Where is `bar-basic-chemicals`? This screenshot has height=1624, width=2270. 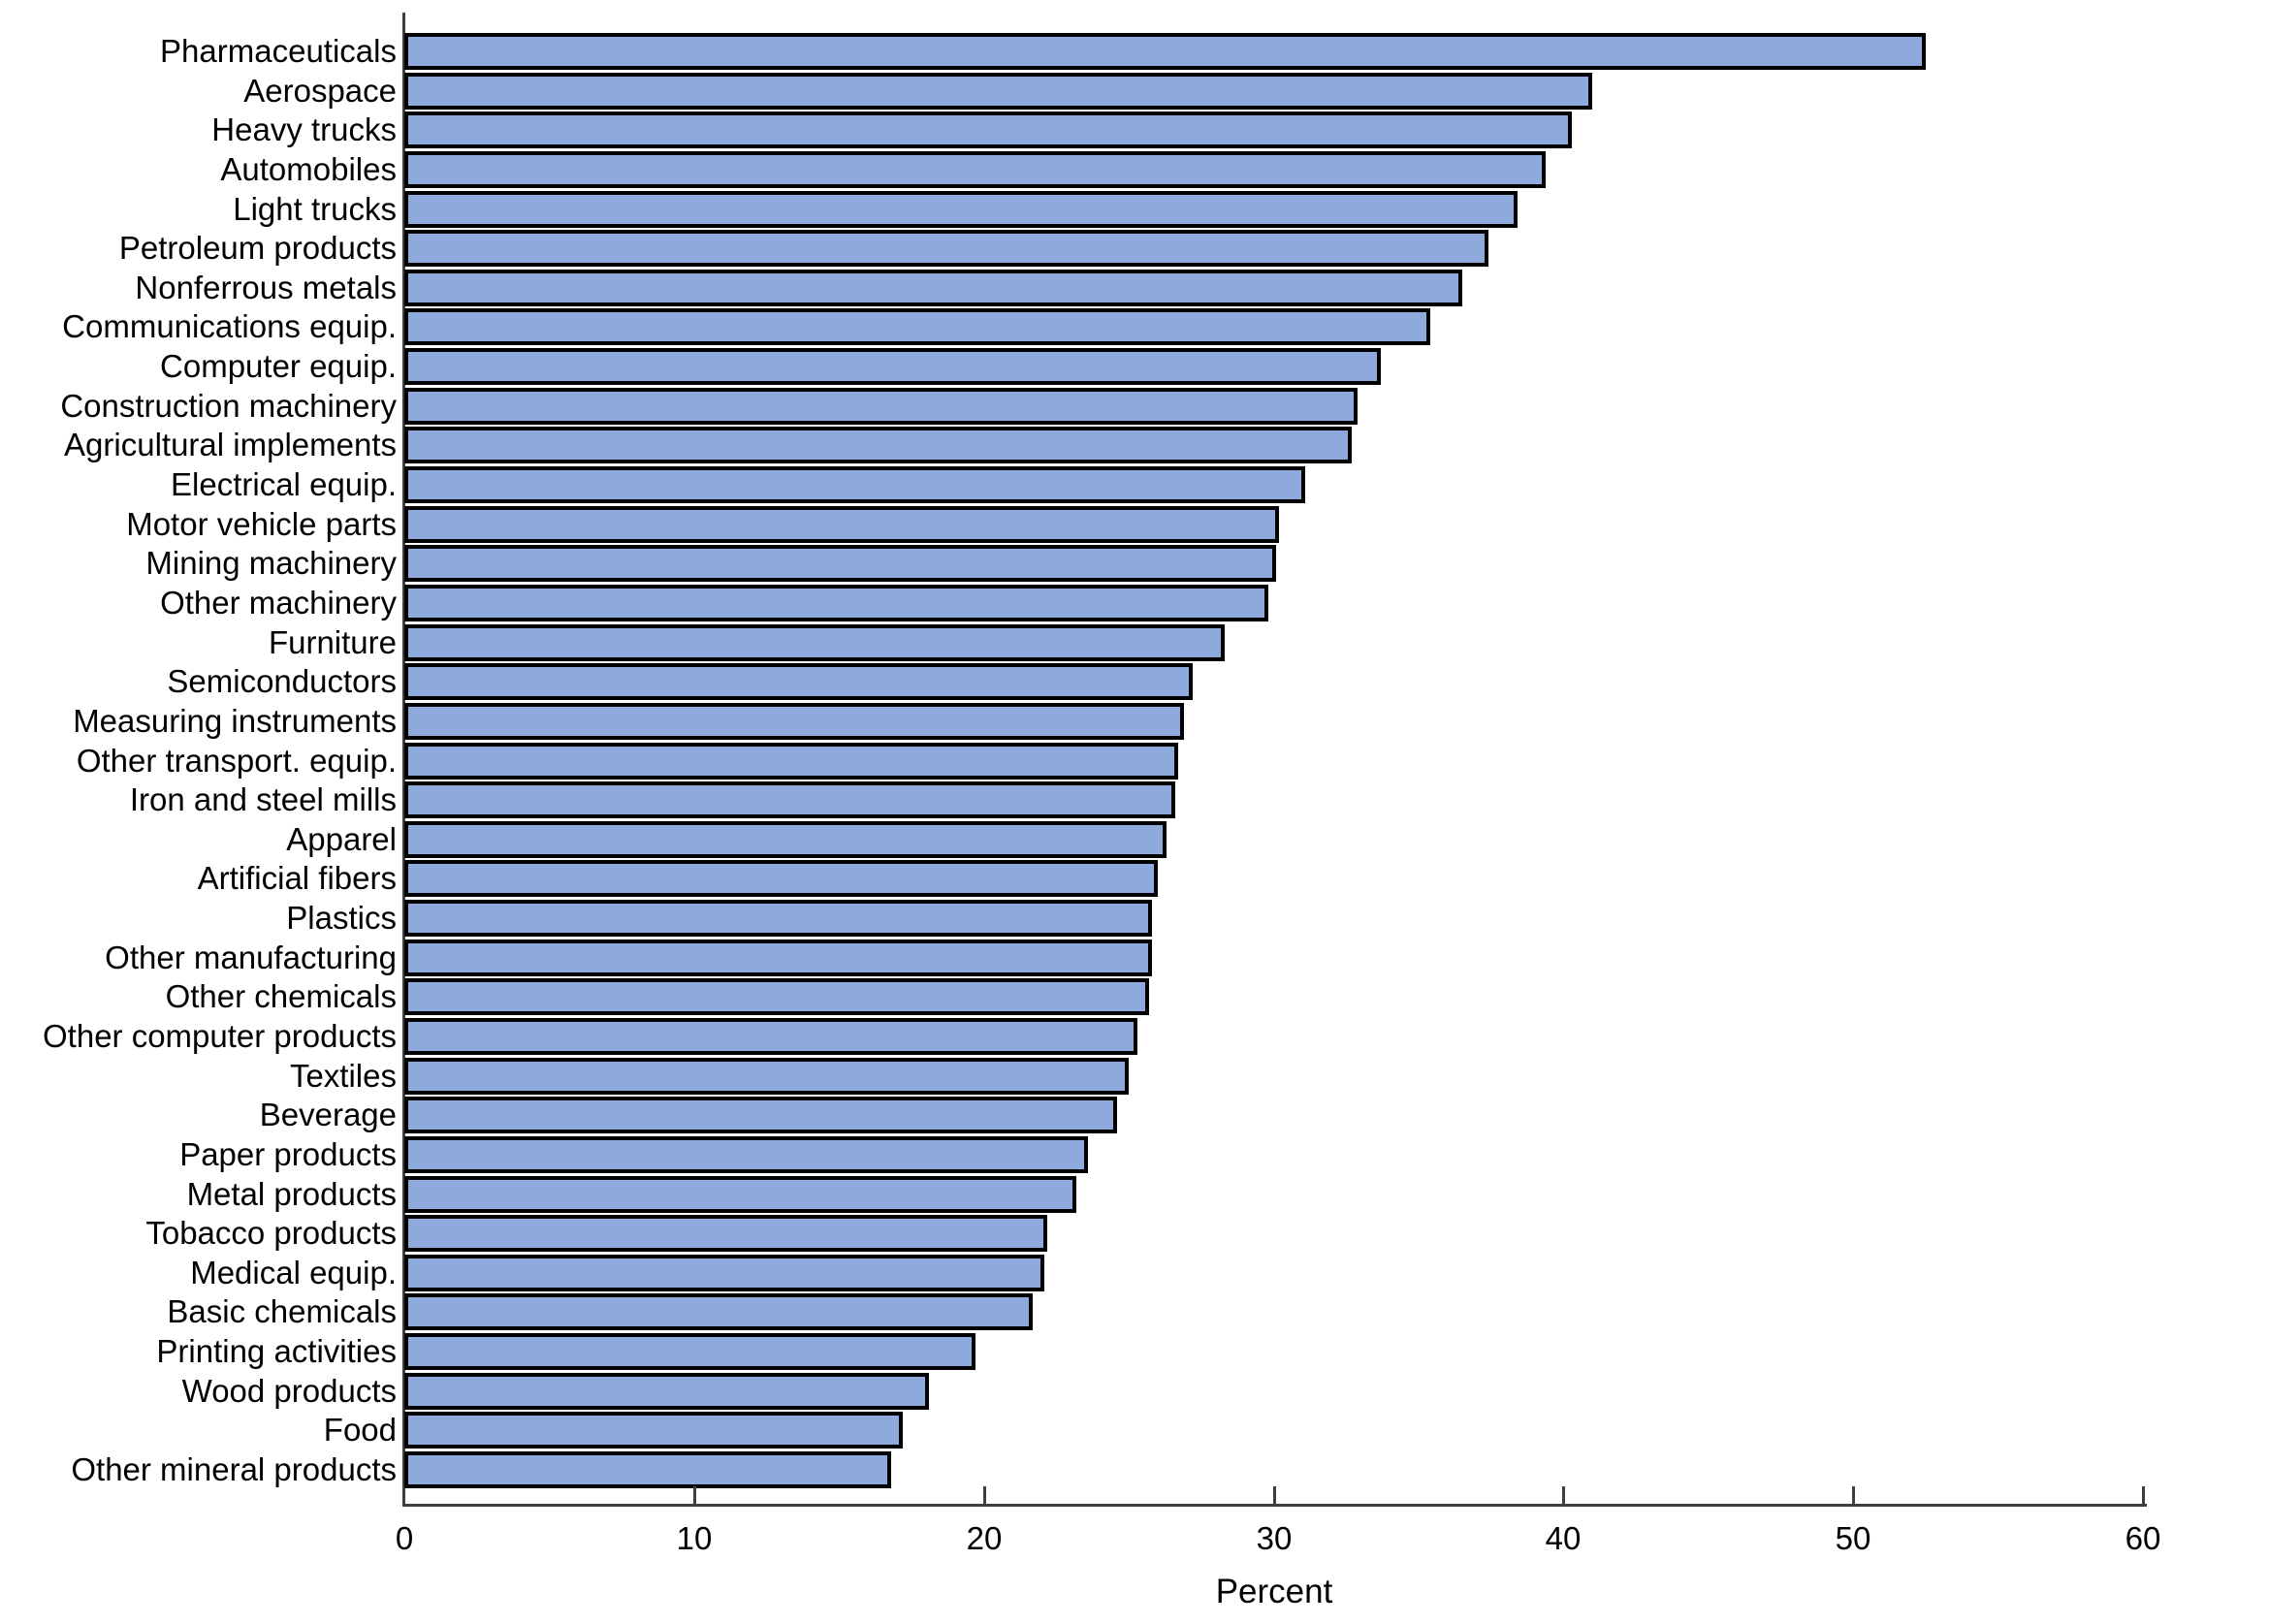 bar-basic-chemicals is located at coordinates (718, 1312).